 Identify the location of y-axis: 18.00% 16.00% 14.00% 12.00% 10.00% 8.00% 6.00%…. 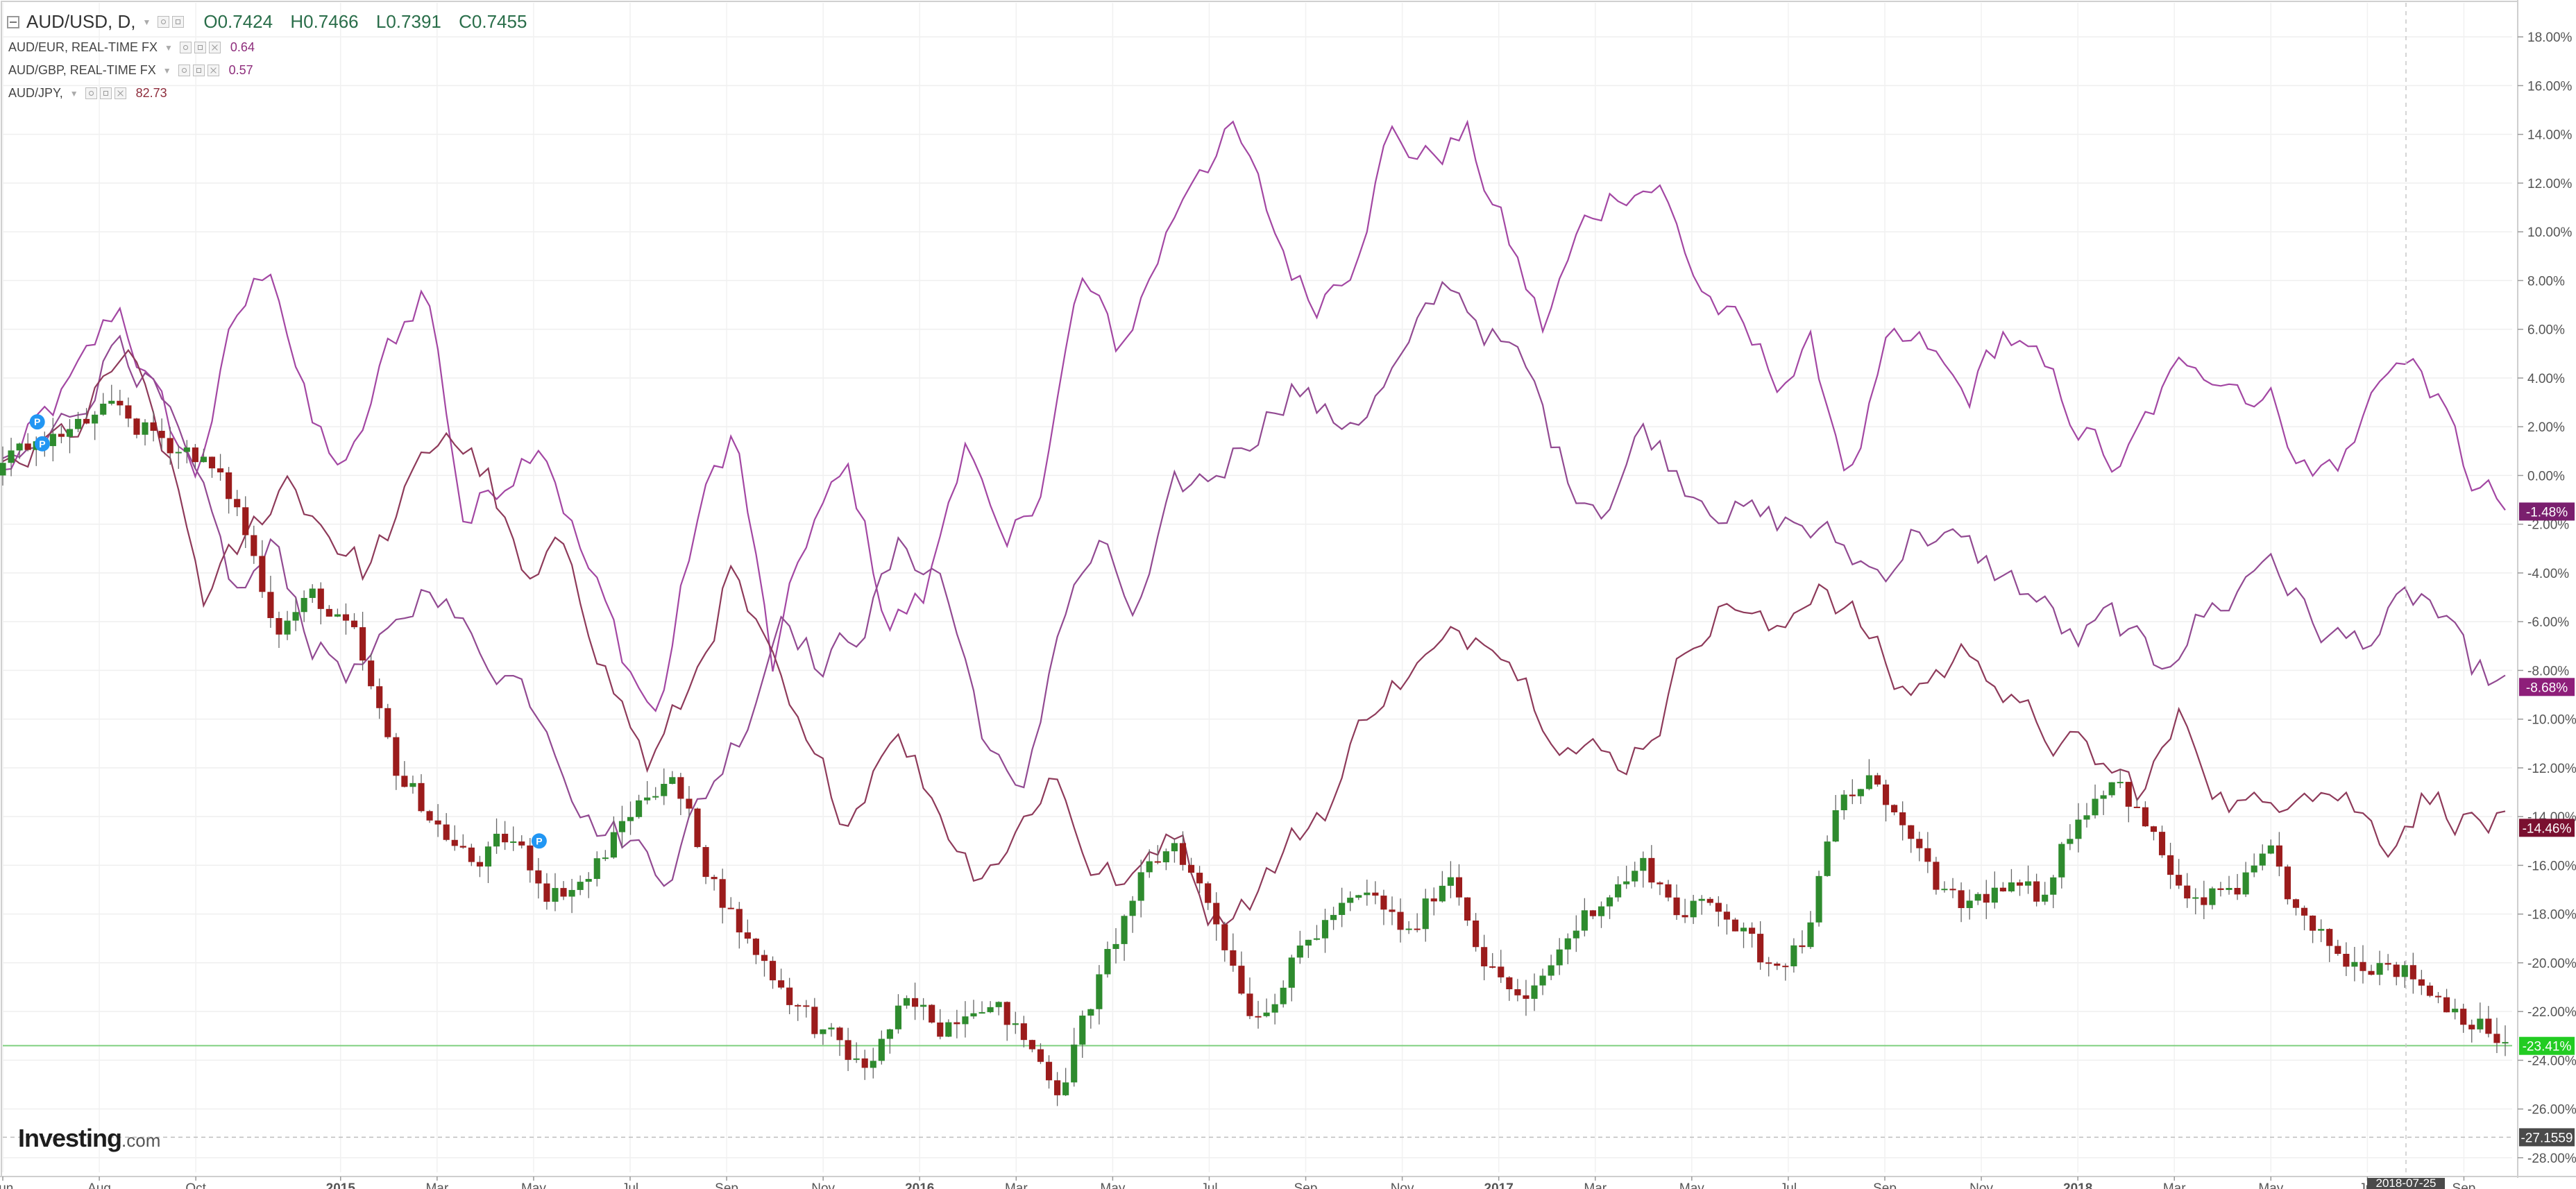
(2547, 598).